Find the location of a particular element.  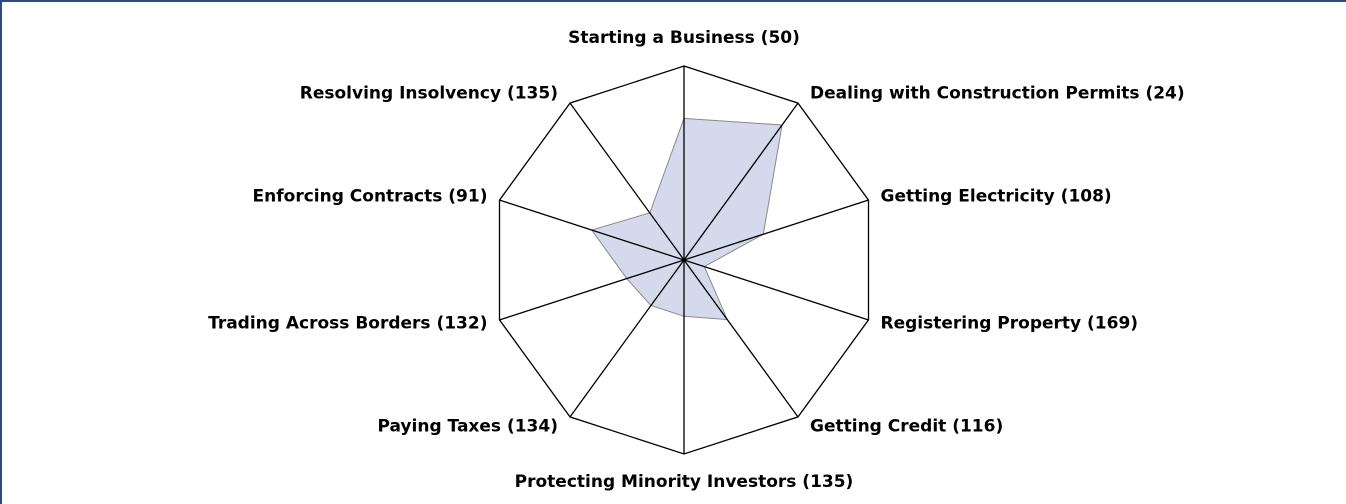

axis-label: Starting a Business (50) is located at coordinates (684, 38).